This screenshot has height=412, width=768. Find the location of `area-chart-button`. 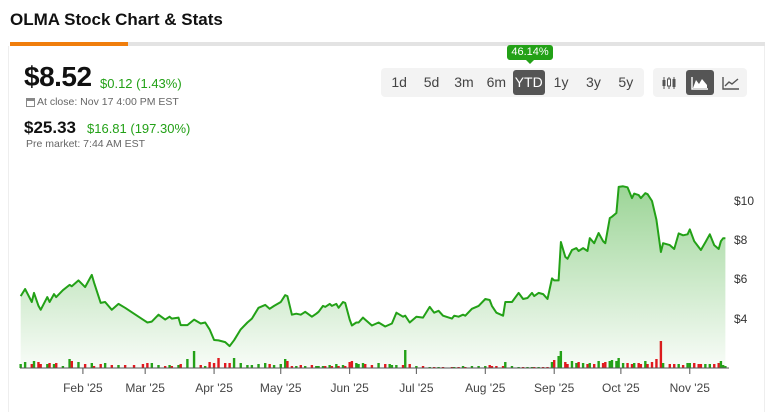

area-chart-button is located at coordinates (699, 82).